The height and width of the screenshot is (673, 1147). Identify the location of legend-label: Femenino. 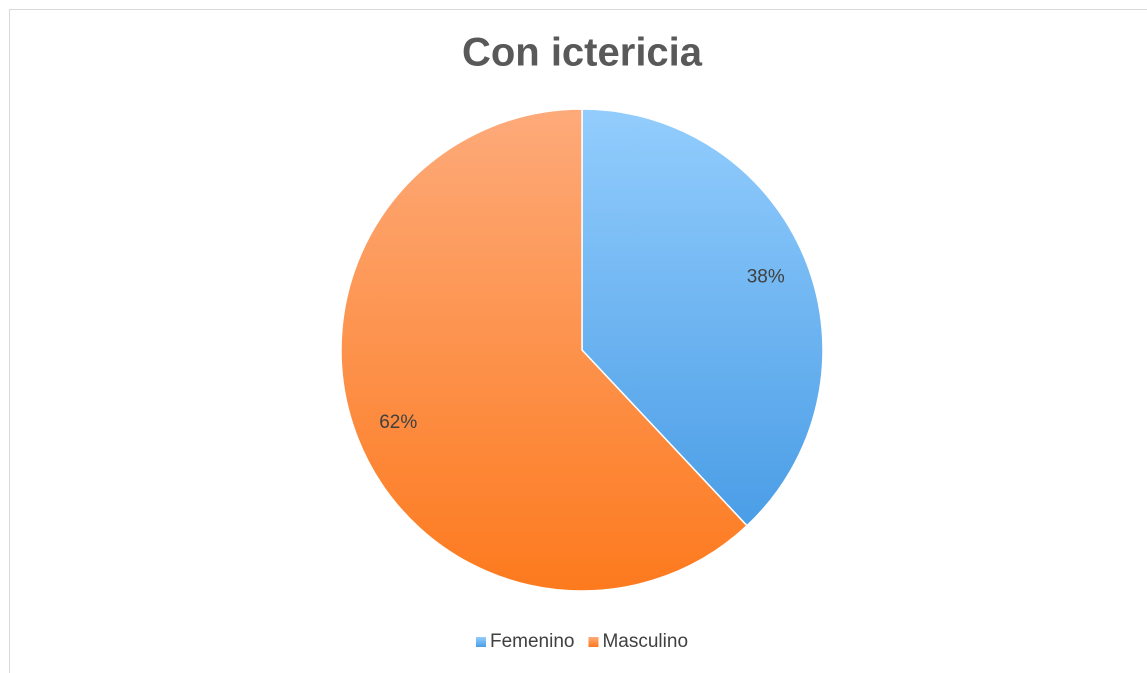
(532, 641).